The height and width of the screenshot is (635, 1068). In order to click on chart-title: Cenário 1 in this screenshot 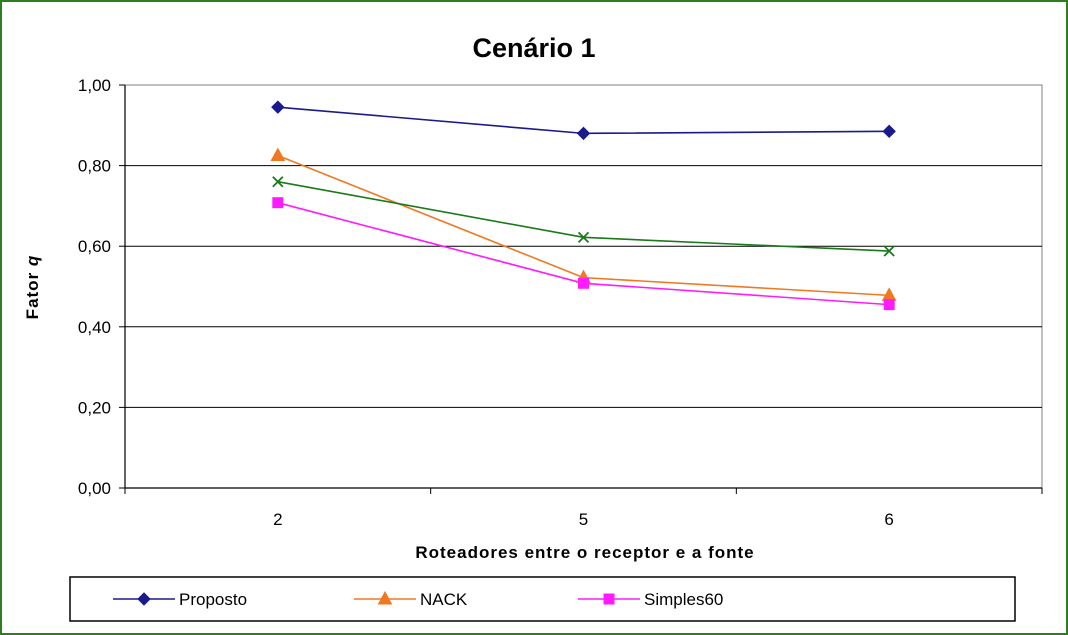, I will do `click(533, 48)`.